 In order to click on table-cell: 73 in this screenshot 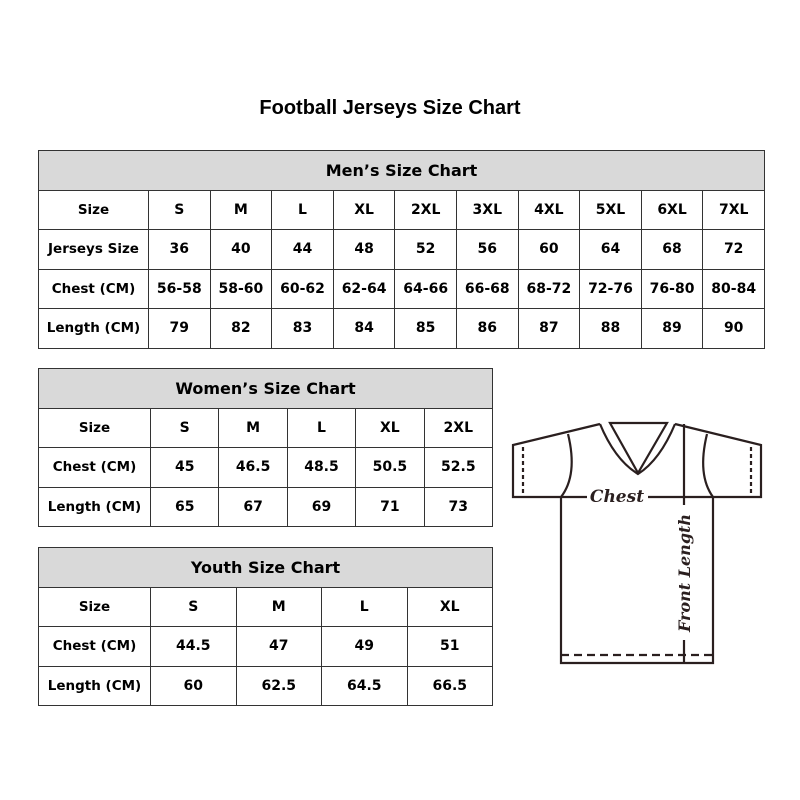, I will do `click(458, 506)`.